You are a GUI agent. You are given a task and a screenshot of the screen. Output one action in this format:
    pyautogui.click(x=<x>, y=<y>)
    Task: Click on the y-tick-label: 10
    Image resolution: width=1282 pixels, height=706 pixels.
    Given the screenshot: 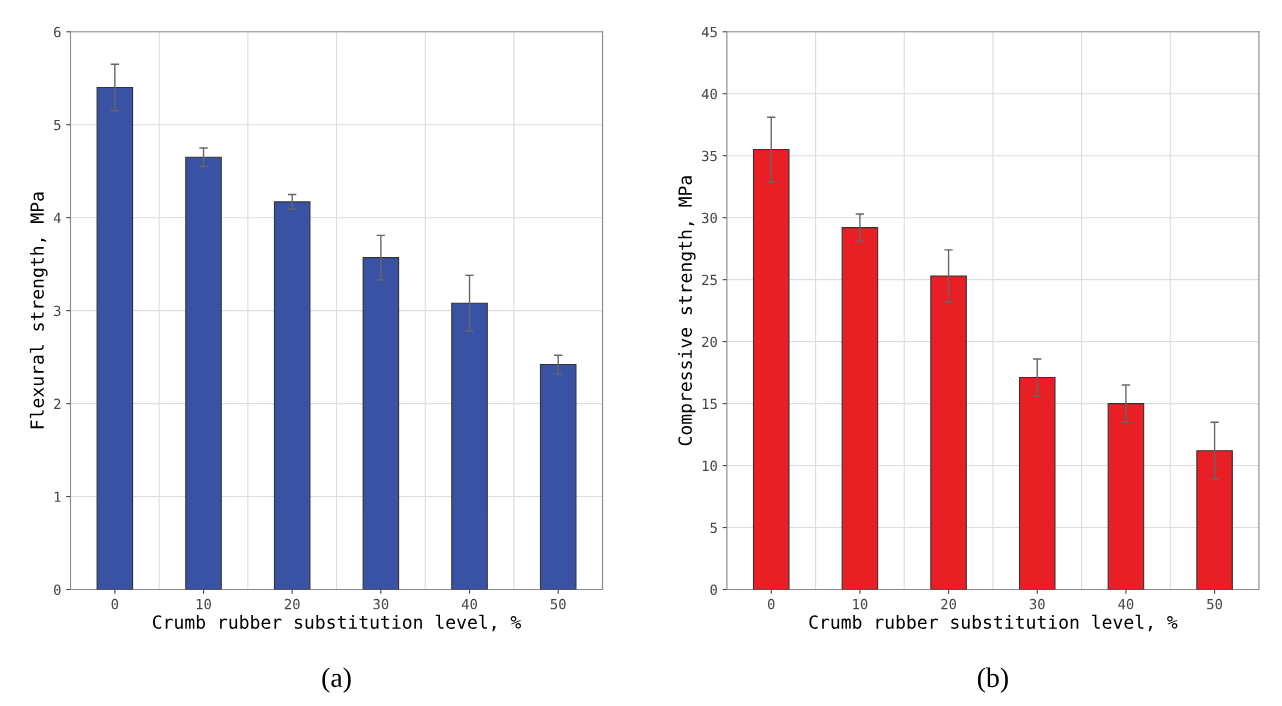 What is the action you would take?
    pyautogui.click(x=709, y=466)
    